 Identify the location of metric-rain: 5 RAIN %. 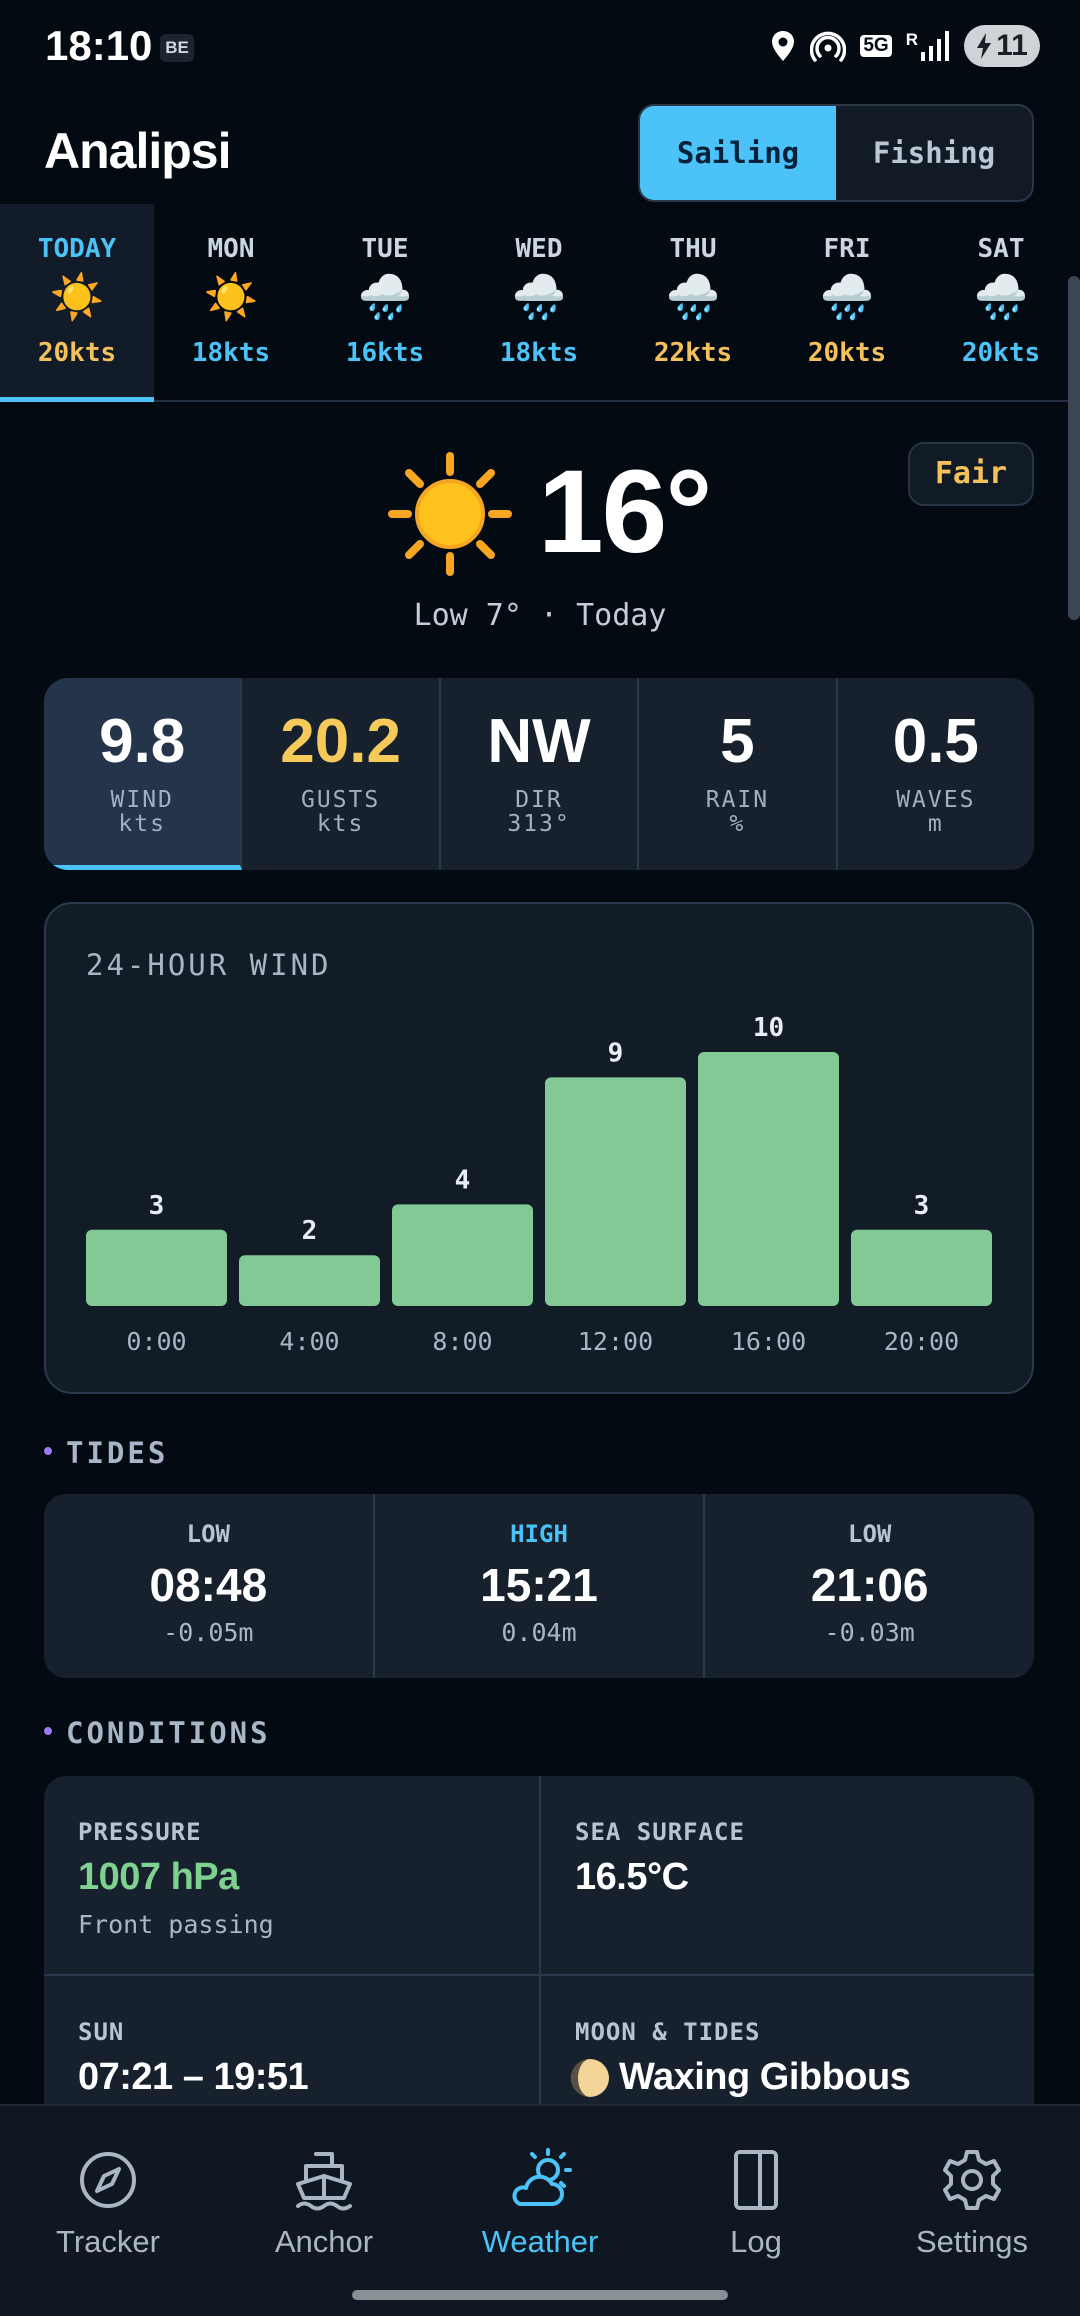
(738, 774).